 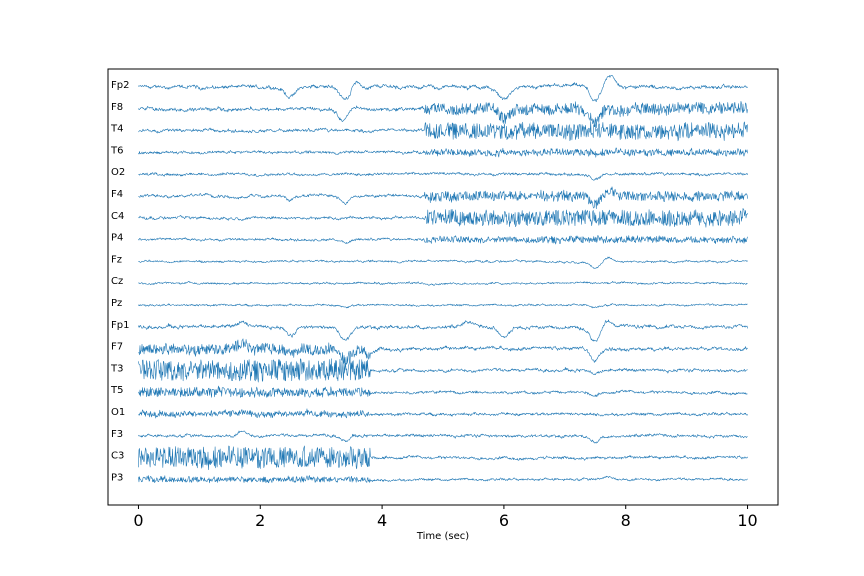 What do you see at coordinates (504, 520) in the screenshot?
I see `x-tick-label: 6` at bounding box center [504, 520].